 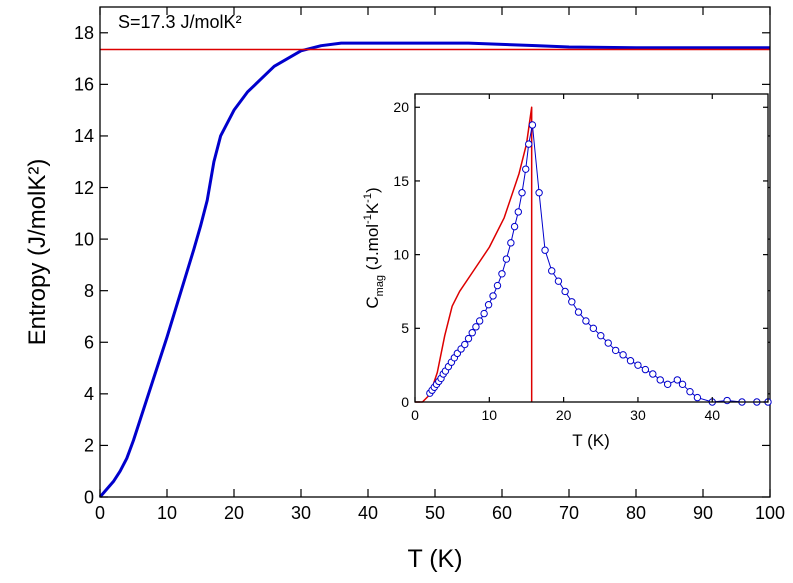 What do you see at coordinates (89, 343) in the screenshot?
I see `y-tick-label: 6` at bounding box center [89, 343].